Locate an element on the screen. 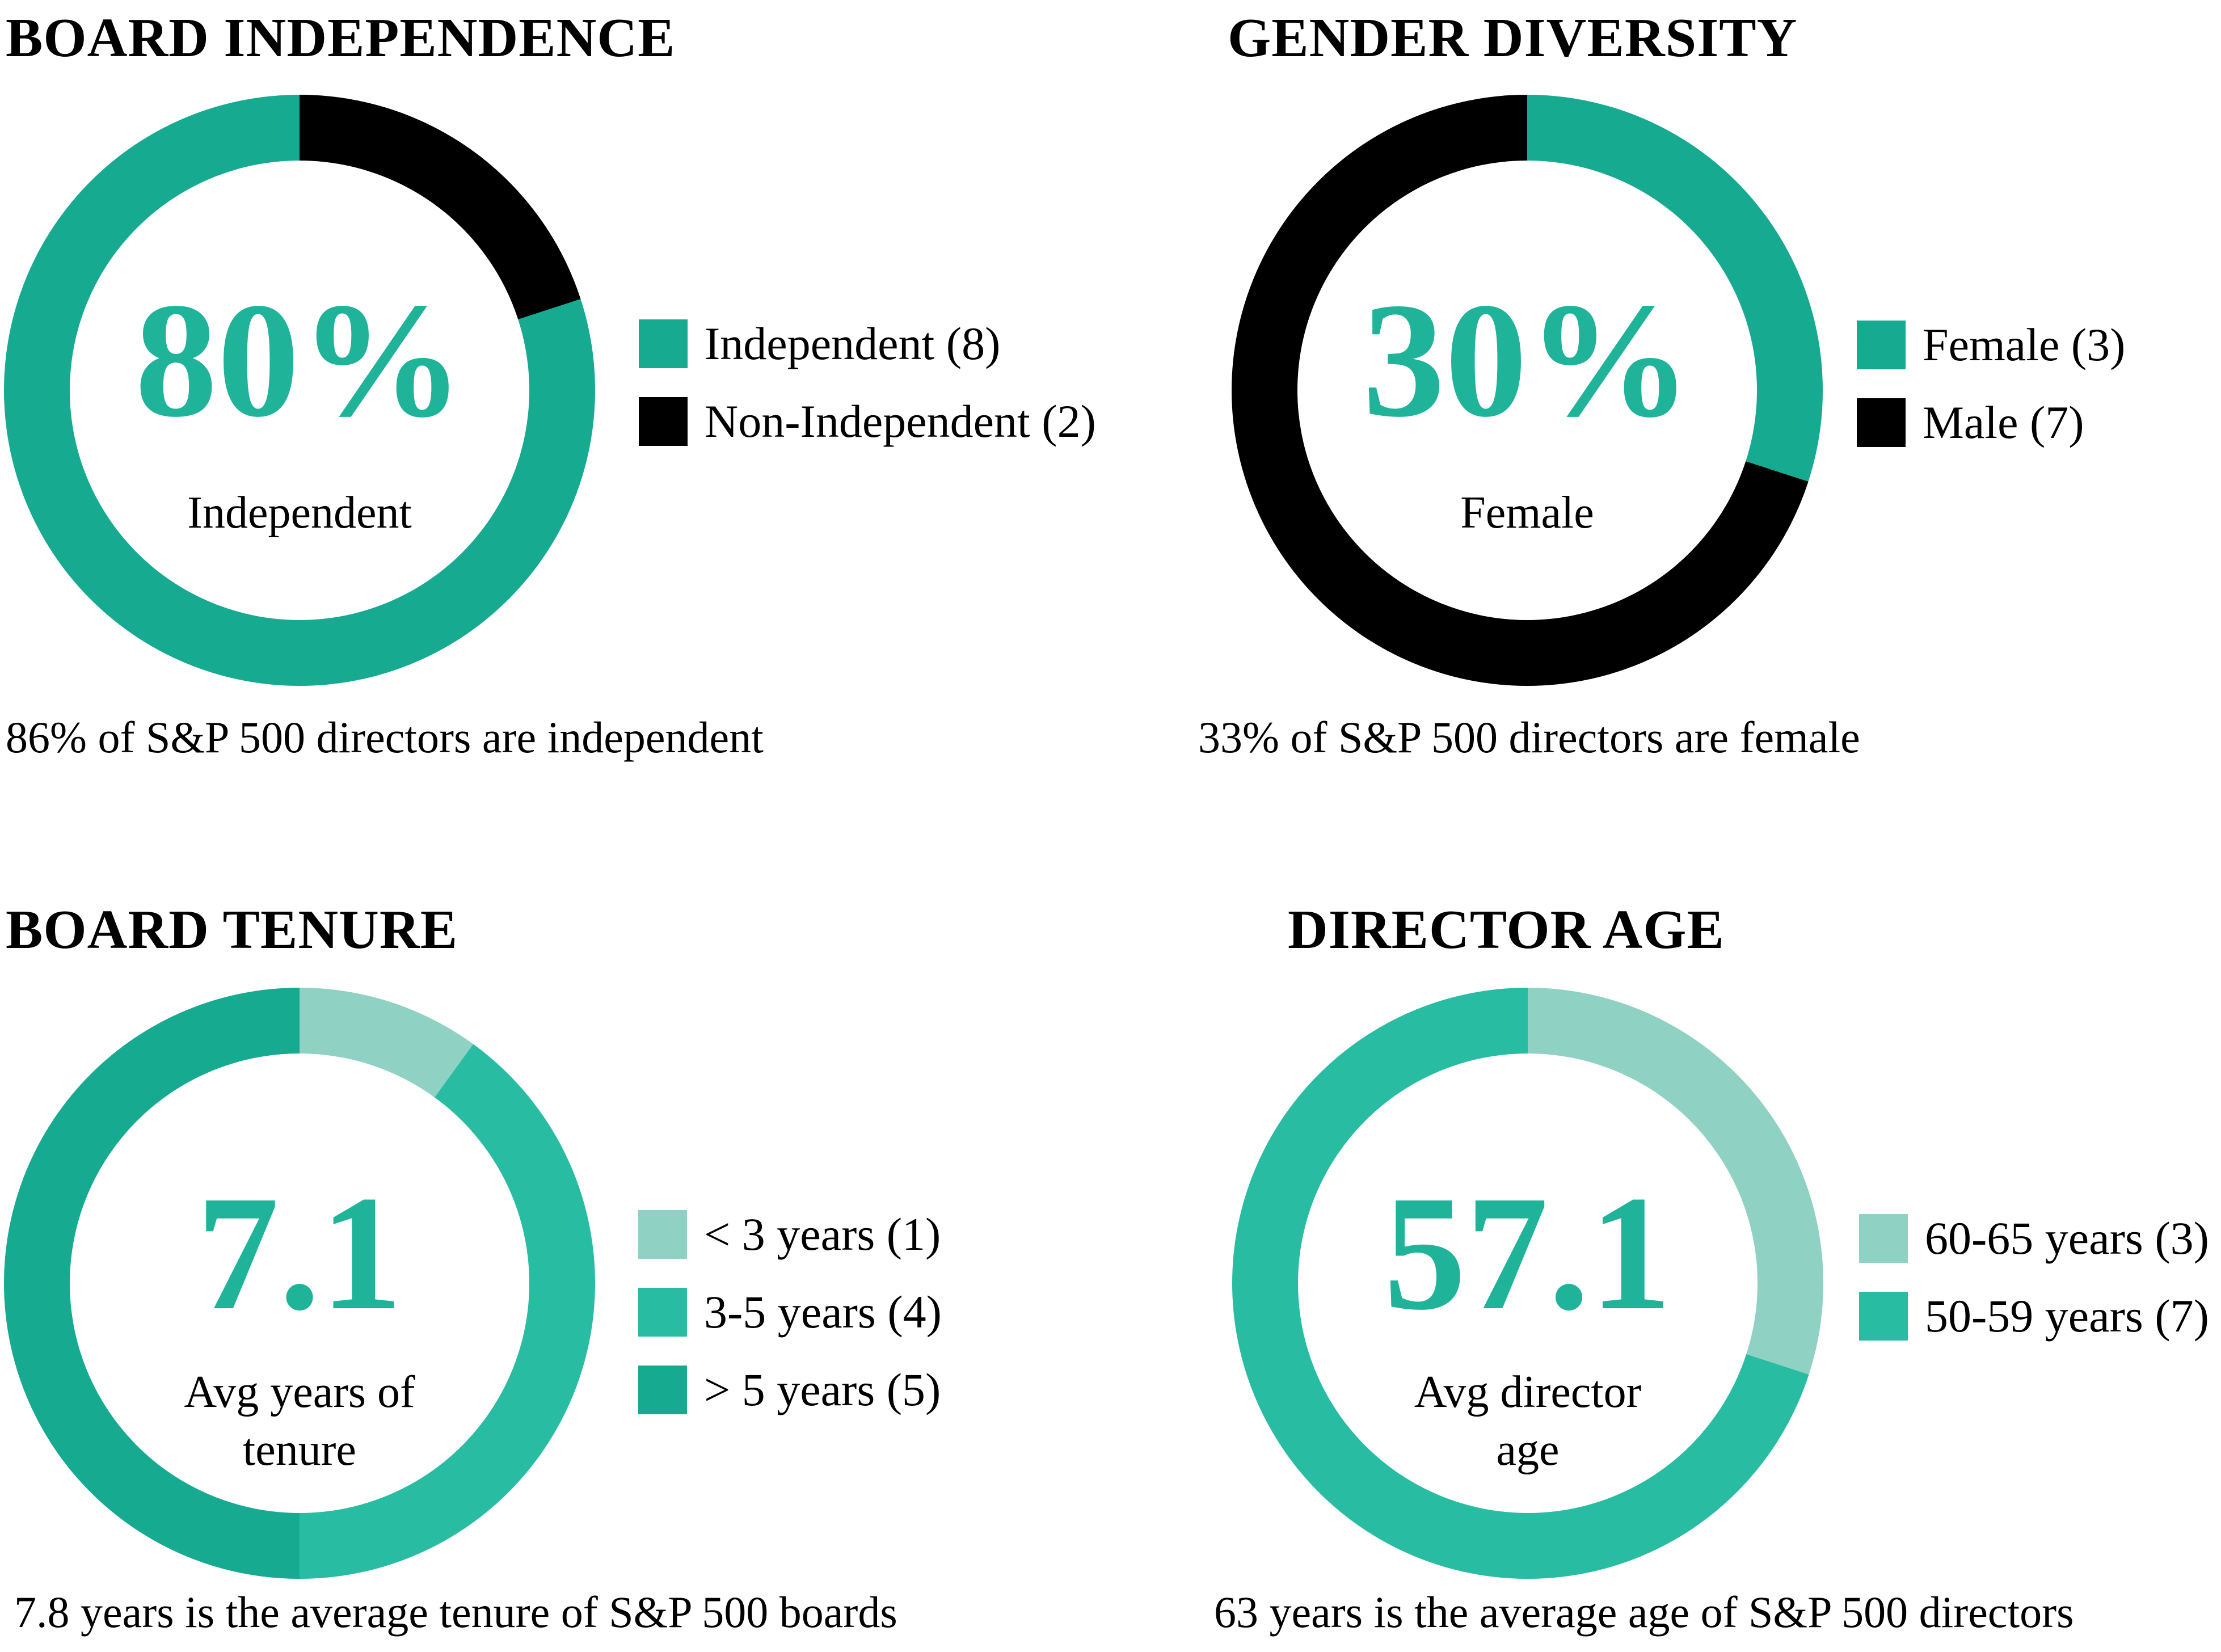 This screenshot has height=1652, width=2221. center-label-line: Avg director is located at coordinates (1528, 1392).